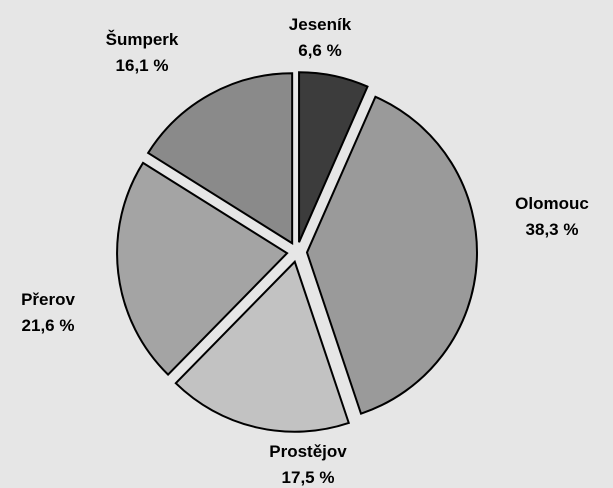 Image resolution: width=613 pixels, height=488 pixels. What do you see at coordinates (48, 325) in the screenshot?
I see `slice-label-value: 21,6 %` at bounding box center [48, 325].